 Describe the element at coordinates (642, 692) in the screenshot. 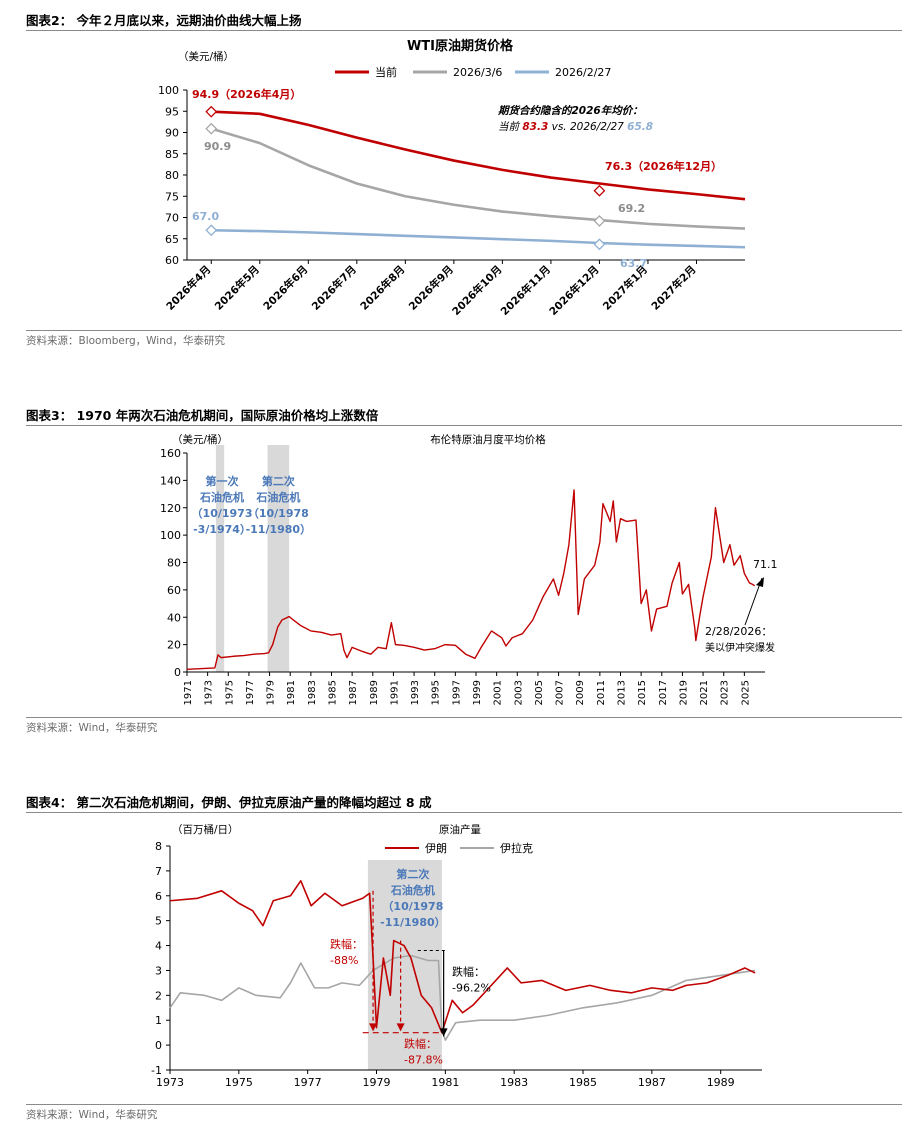

I see `x-tick-label: 2015` at that location.